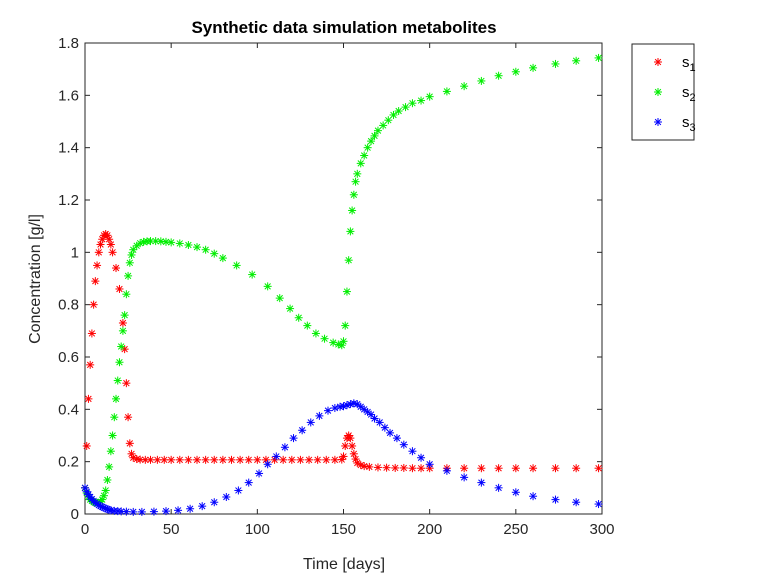 The width and height of the screenshot is (768, 576). Describe the element at coordinates (68, 43) in the screenshot. I see `y-tick-label: 1.8` at that location.